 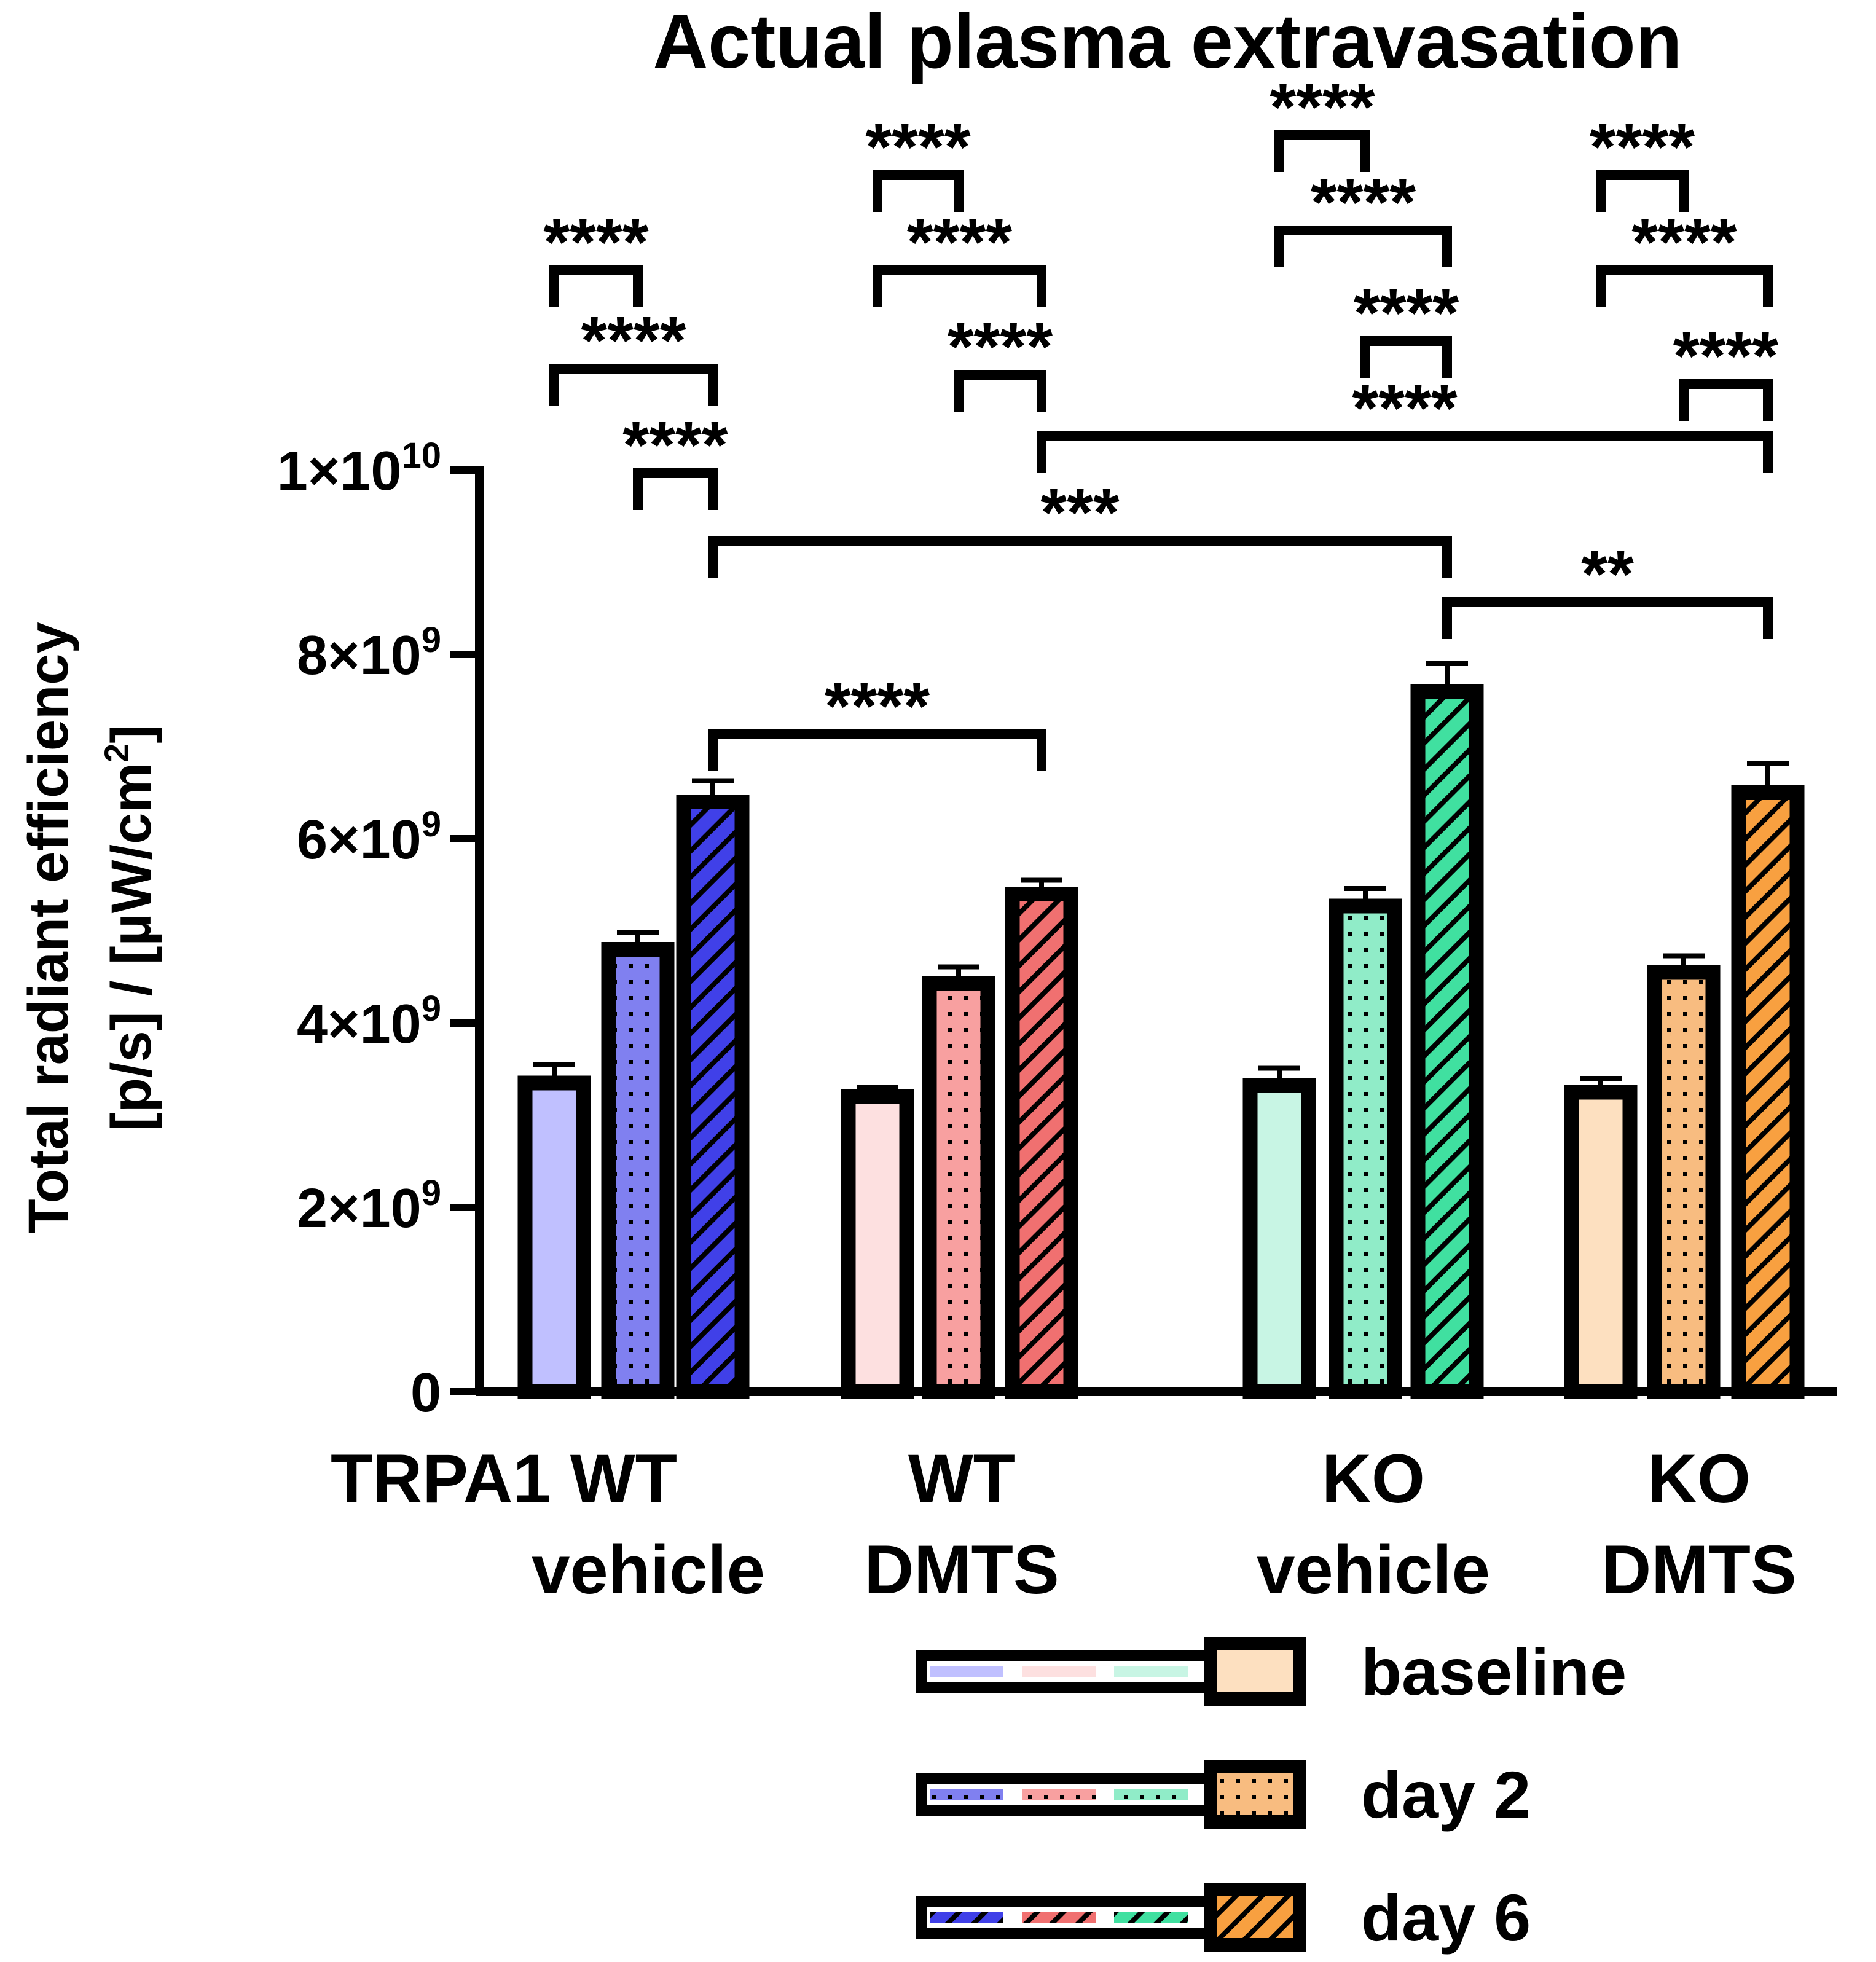 What do you see at coordinates (554, 1237) in the screenshot?
I see `bar-trpa1-wt-vehicle-baseline` at bounding box center [554, 1237].